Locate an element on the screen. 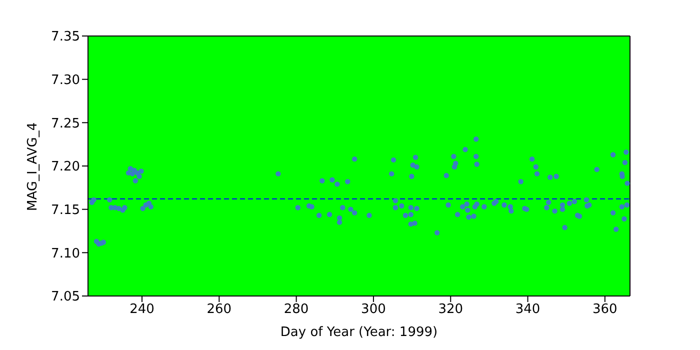 This screenshot has height=350, width=700. x-tick-label: 320 is located at coordinates (451, 310).